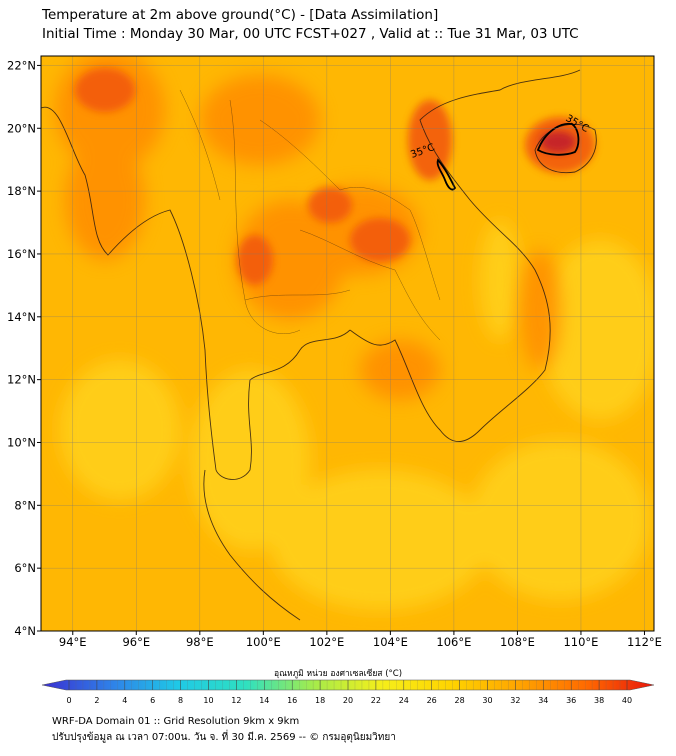  What do you see at coordinates (627, 700) in the screenshot?
I see `colorbar-tick-label: 40` at bounding box center [627, 700].